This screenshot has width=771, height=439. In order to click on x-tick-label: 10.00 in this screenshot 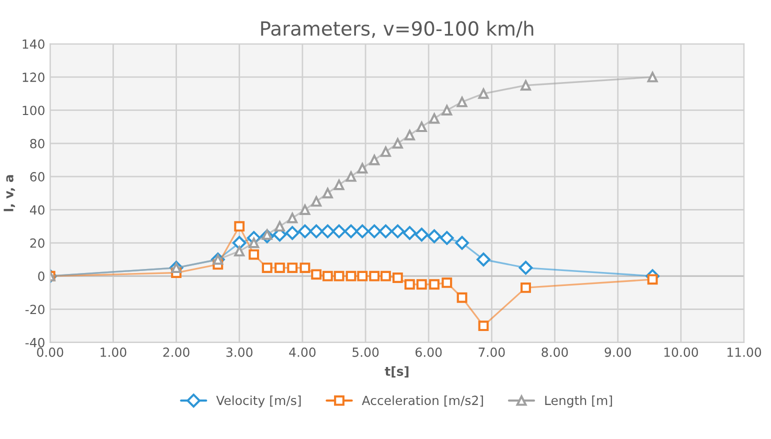, I will do `click(681, 352)`.